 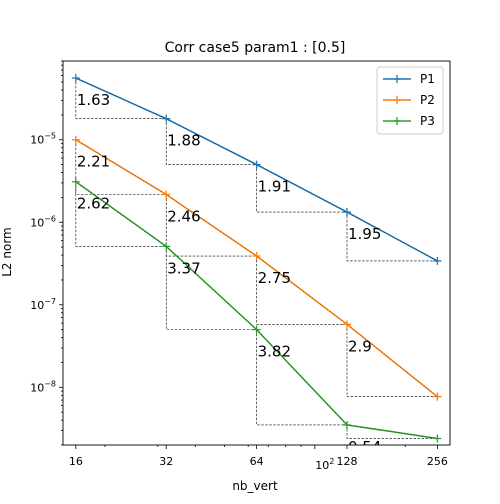 I want to click on legend-label-p1: P1, so click(x=427, y=79).